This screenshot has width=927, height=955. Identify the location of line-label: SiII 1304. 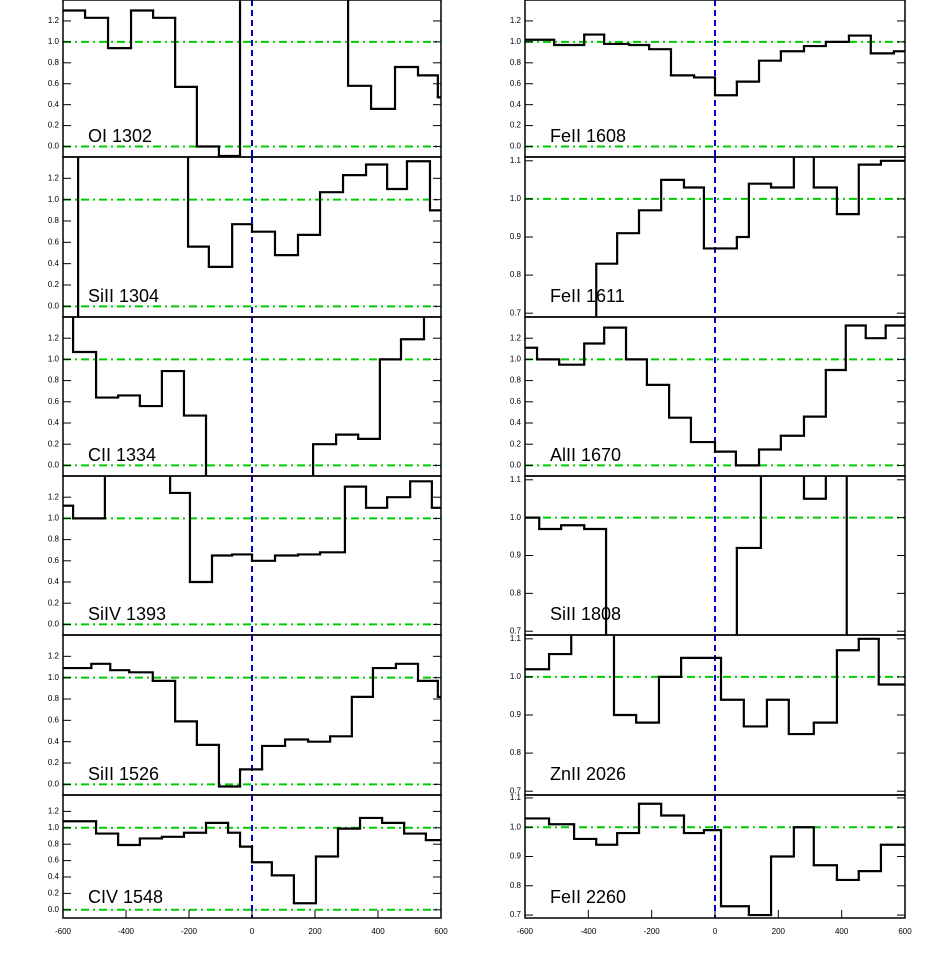
(123, 296).